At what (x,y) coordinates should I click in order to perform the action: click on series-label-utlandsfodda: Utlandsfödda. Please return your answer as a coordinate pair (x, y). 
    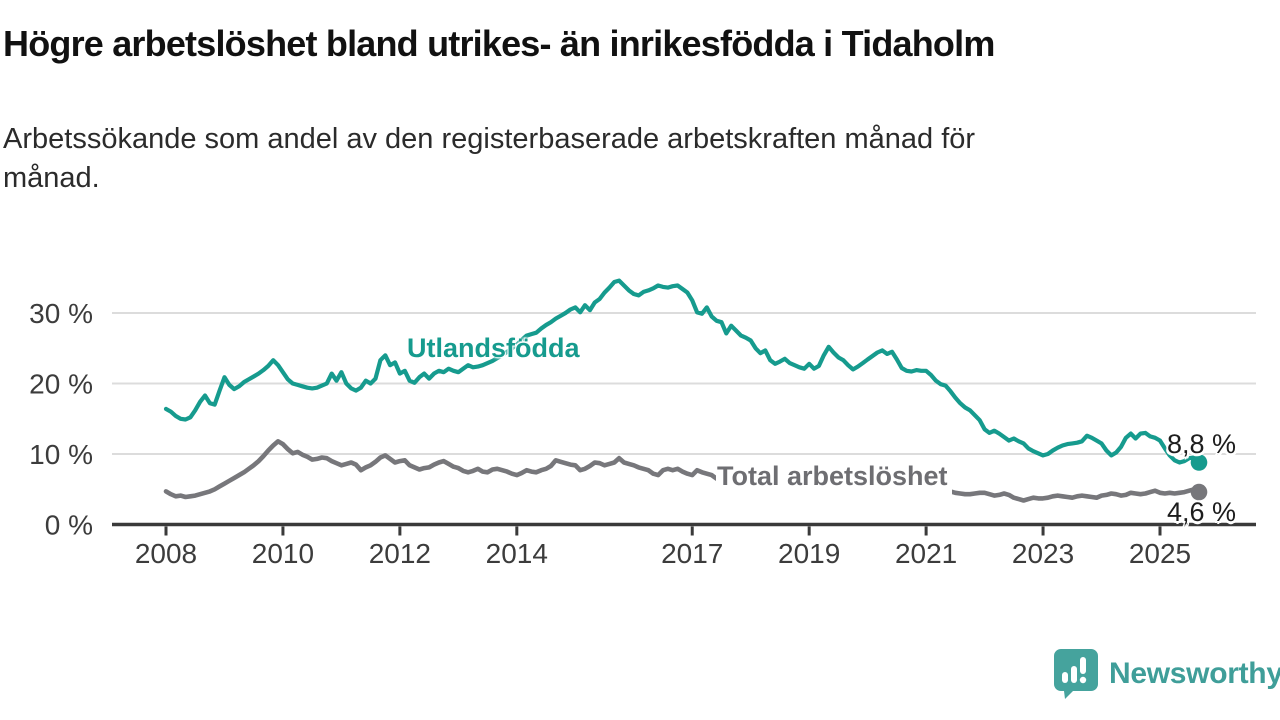
    Looking at the image, I should click on (493, 348).